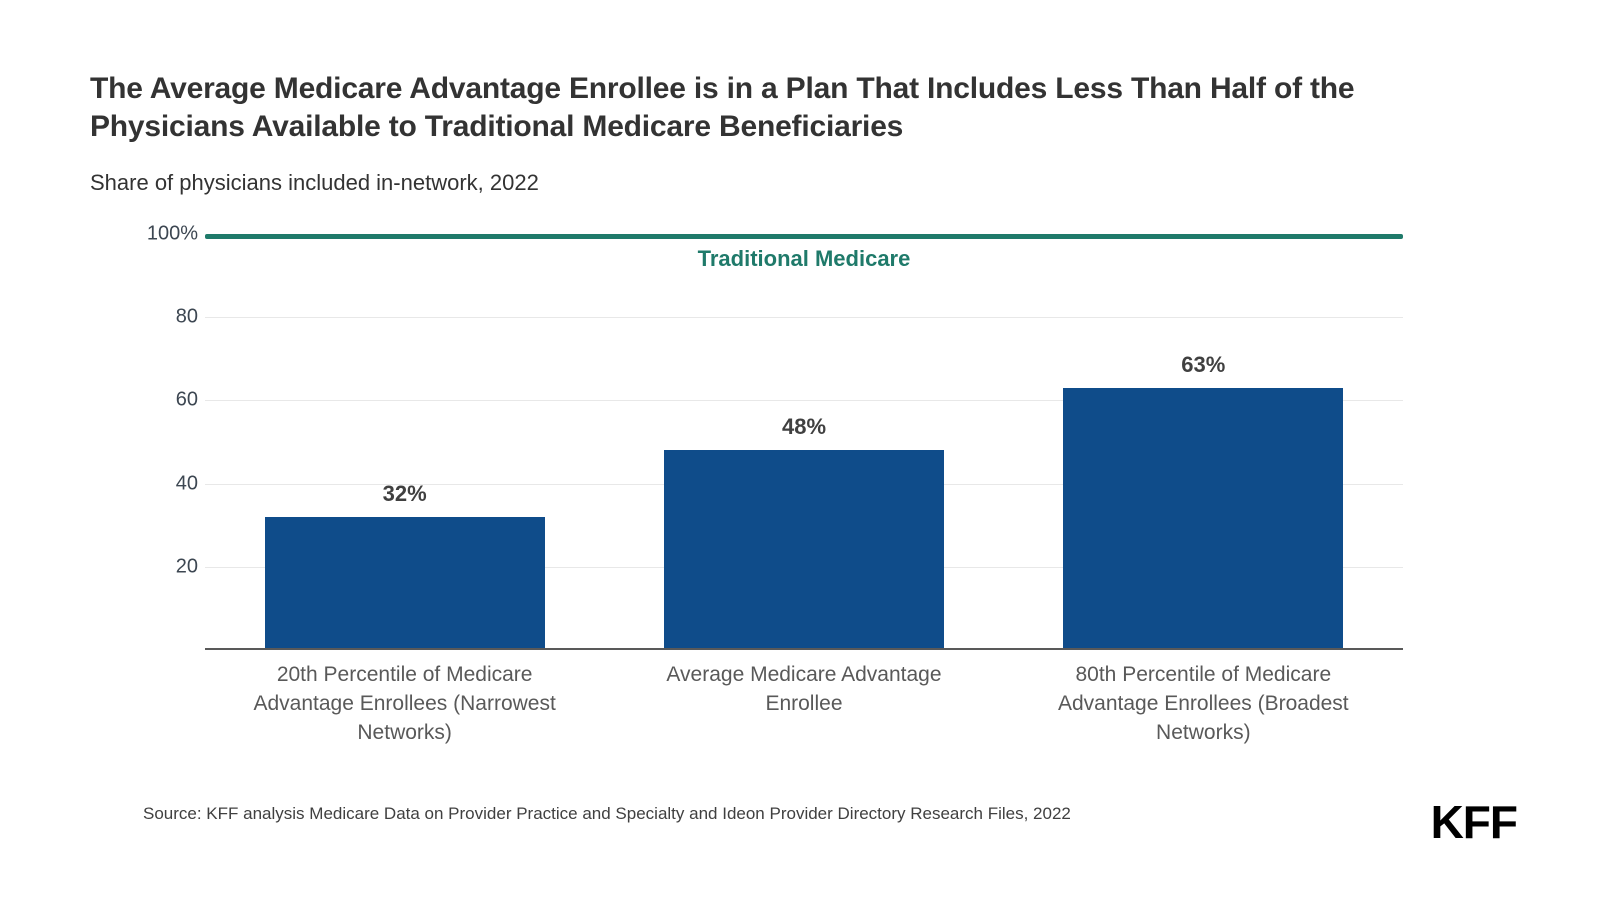 The image size is (1600, 900). I want to click on y-tick-label: 80, so click(186, 316).